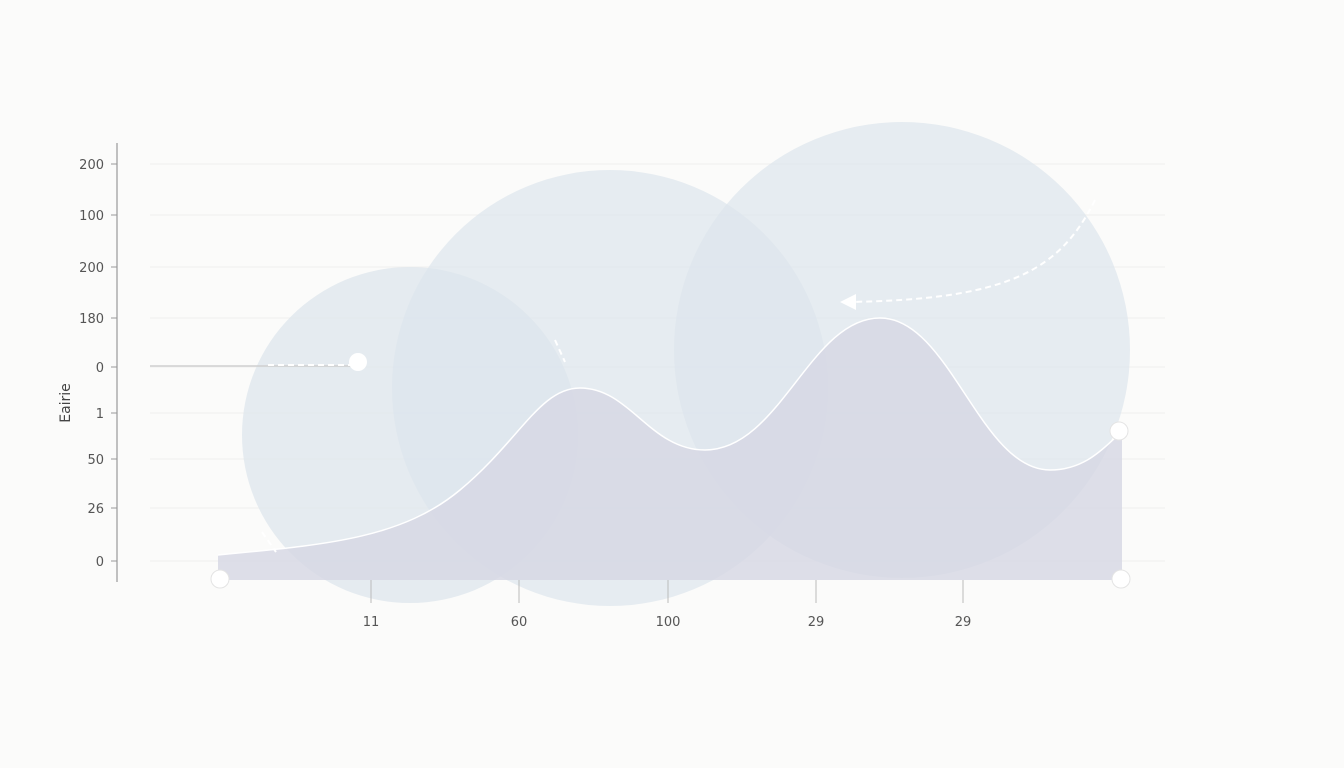 The image size is (1344, 768). Describe the element at coordinates (91, 216) in the screenshot. I see `y-tick-label: 100` at that location.